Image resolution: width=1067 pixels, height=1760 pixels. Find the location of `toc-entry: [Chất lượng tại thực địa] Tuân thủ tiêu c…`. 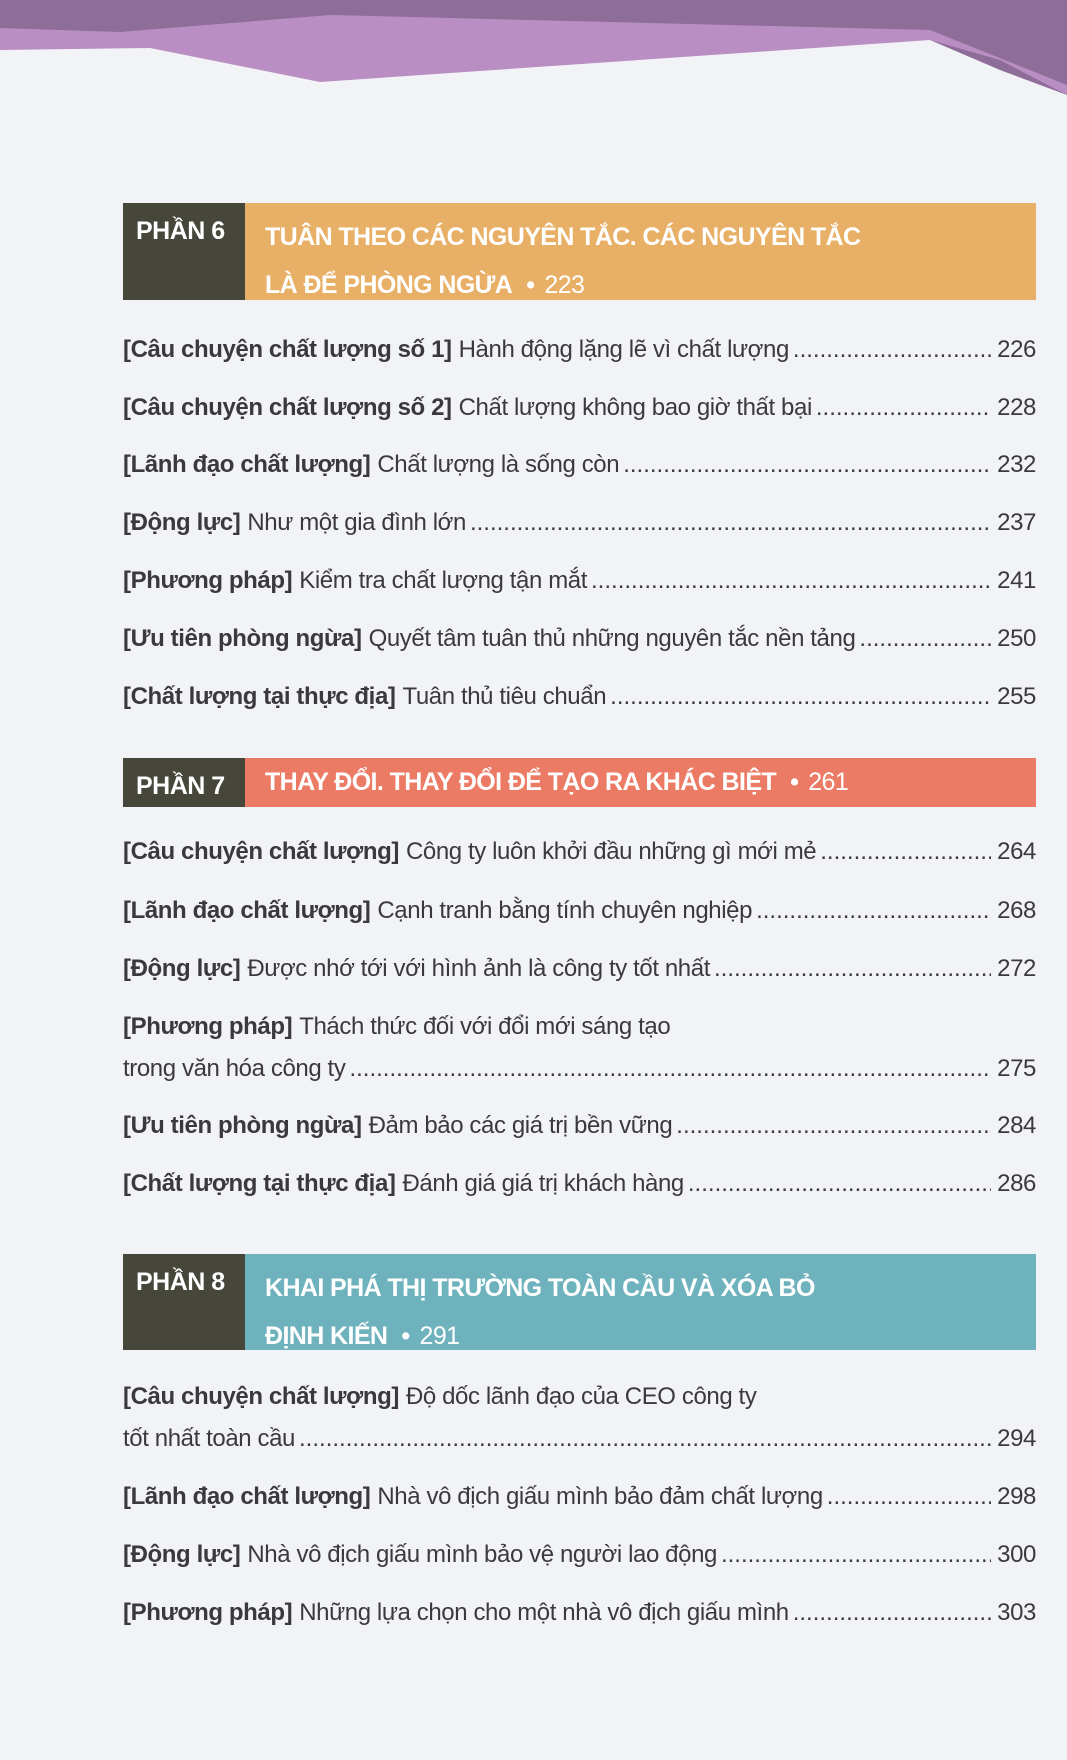

toc-entry: [Chất lượng tại thực địa] Tuân thủ tiêu c… is located at coordinates (579, 704).